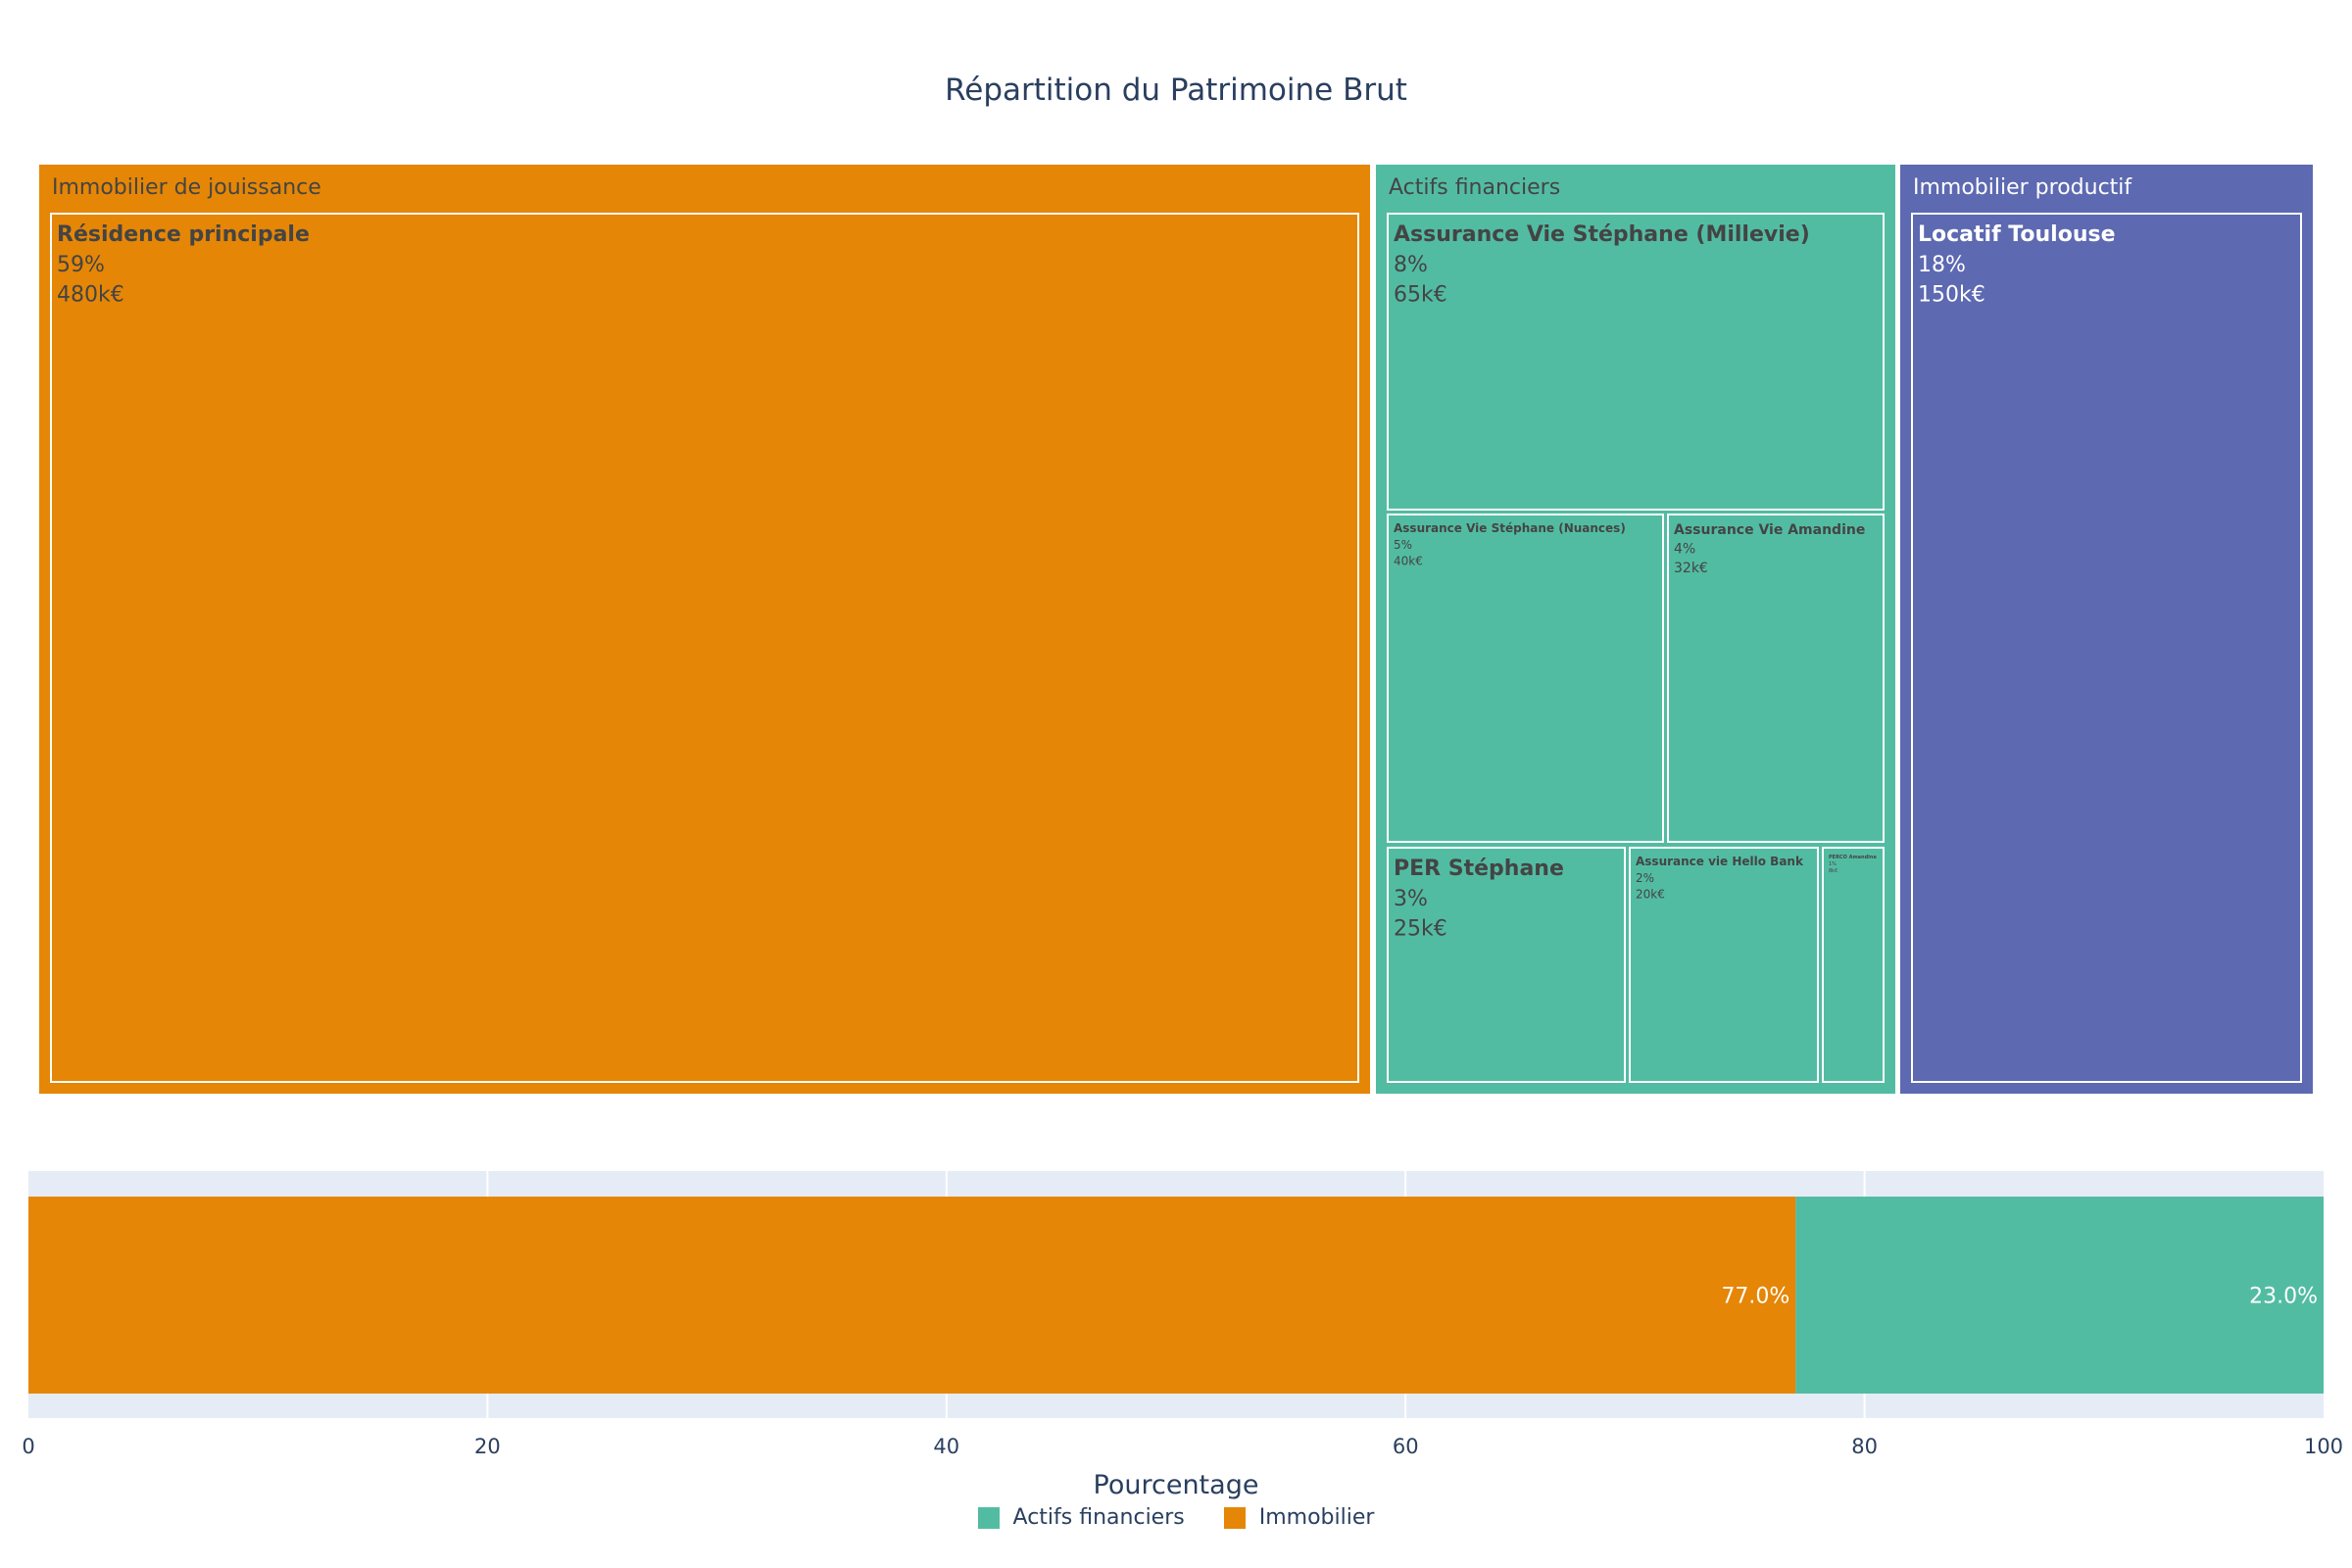 This screenshot has height=1568, width=2352. I want to click on legend-label-immobilier: Immobilier, so click(1316, 1517).